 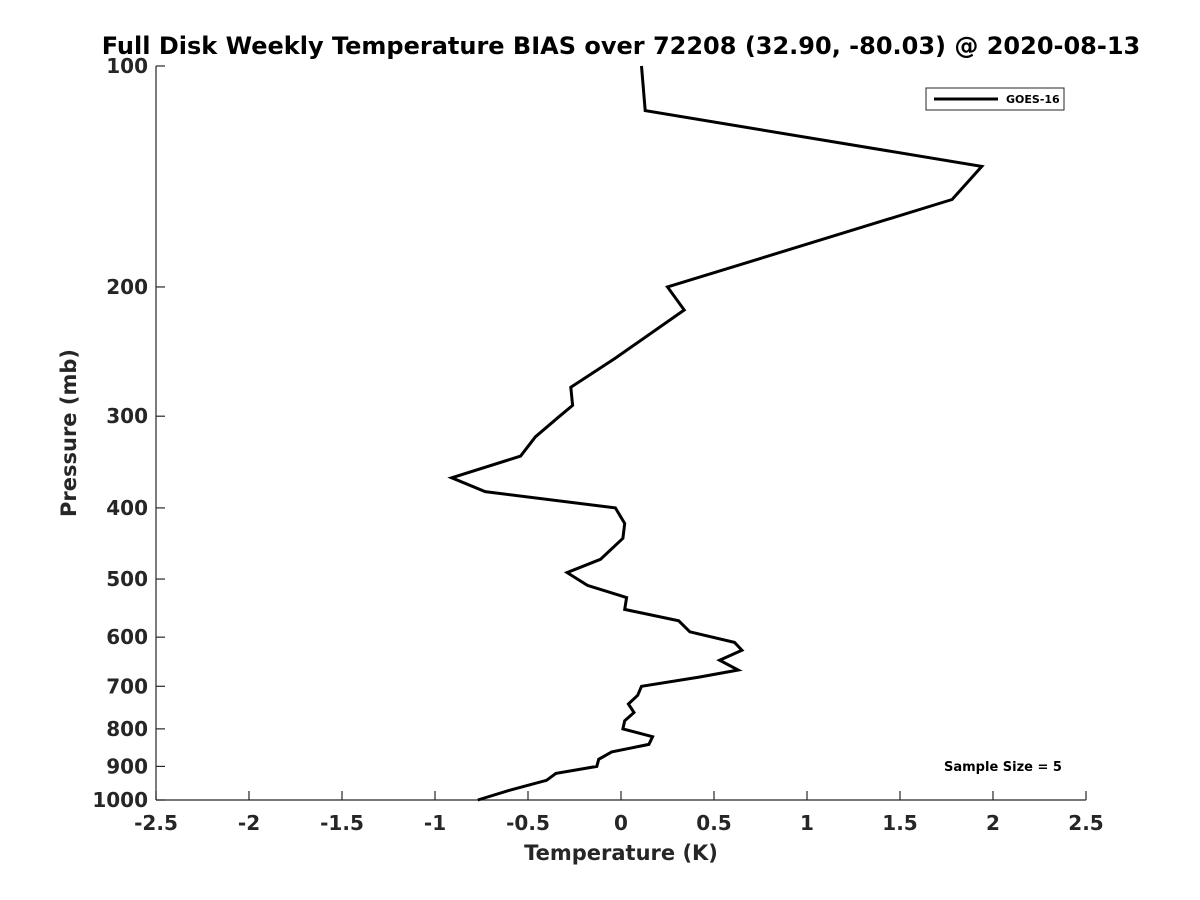 I want to click on y-tick-label: 1000, so click(x=120, y=800).